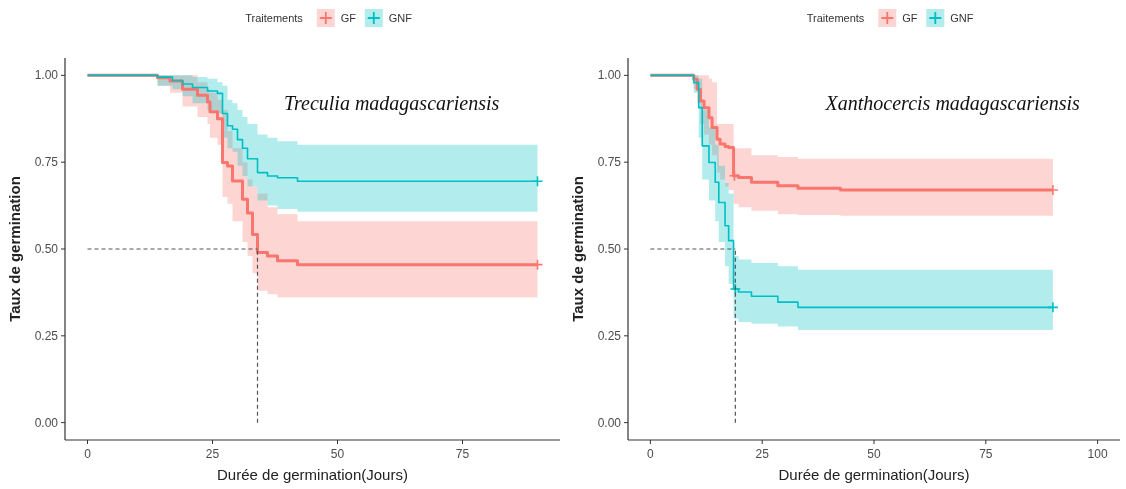 The width and height of the screenshot is (1126, 489). Describe the element at coordinates (952, 103) in the screenshot. I see `annotation: Xanthocercis madagascariensis` at that location.